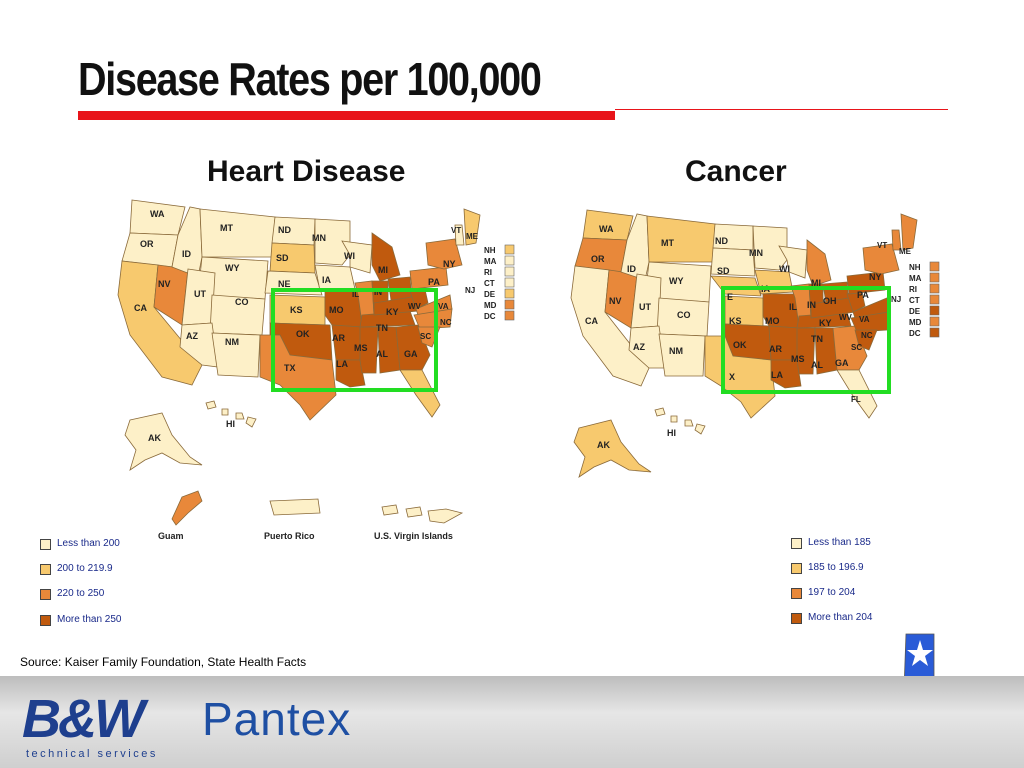 The width and height of the screenshot is (1024, 768). Describe the element at coordinates (846, 317) in the screenshot. I see `c-label-wv: WV` at that location.